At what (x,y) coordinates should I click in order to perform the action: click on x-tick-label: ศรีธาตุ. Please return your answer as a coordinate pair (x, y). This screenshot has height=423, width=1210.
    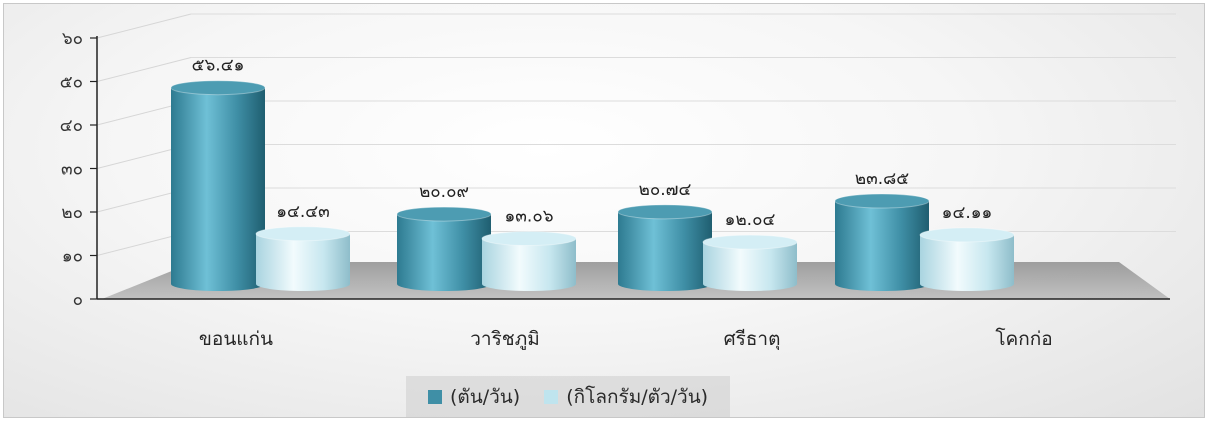
    Looking at the image, I should click on (752, 339).